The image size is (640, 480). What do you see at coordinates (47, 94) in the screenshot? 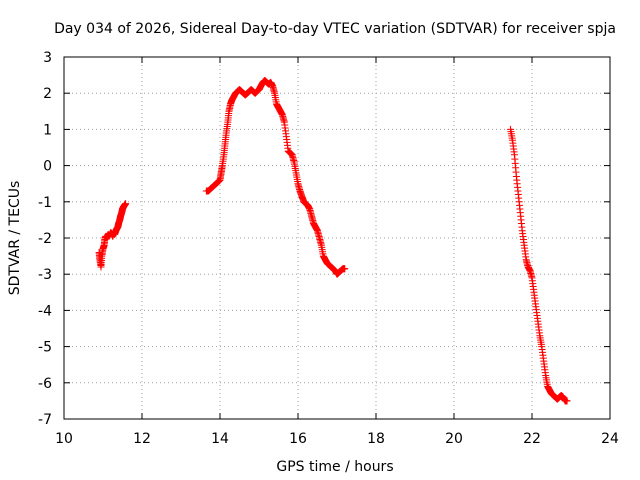
I see `y-tick-label: 2` at bounding box center [47, 94].